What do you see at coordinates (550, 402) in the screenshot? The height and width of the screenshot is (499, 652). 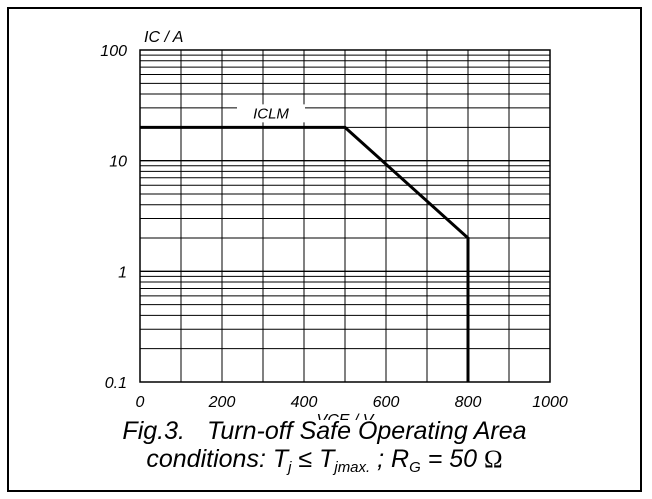 I see `x-tick-label: 1000` at bounding box center [550, 402].